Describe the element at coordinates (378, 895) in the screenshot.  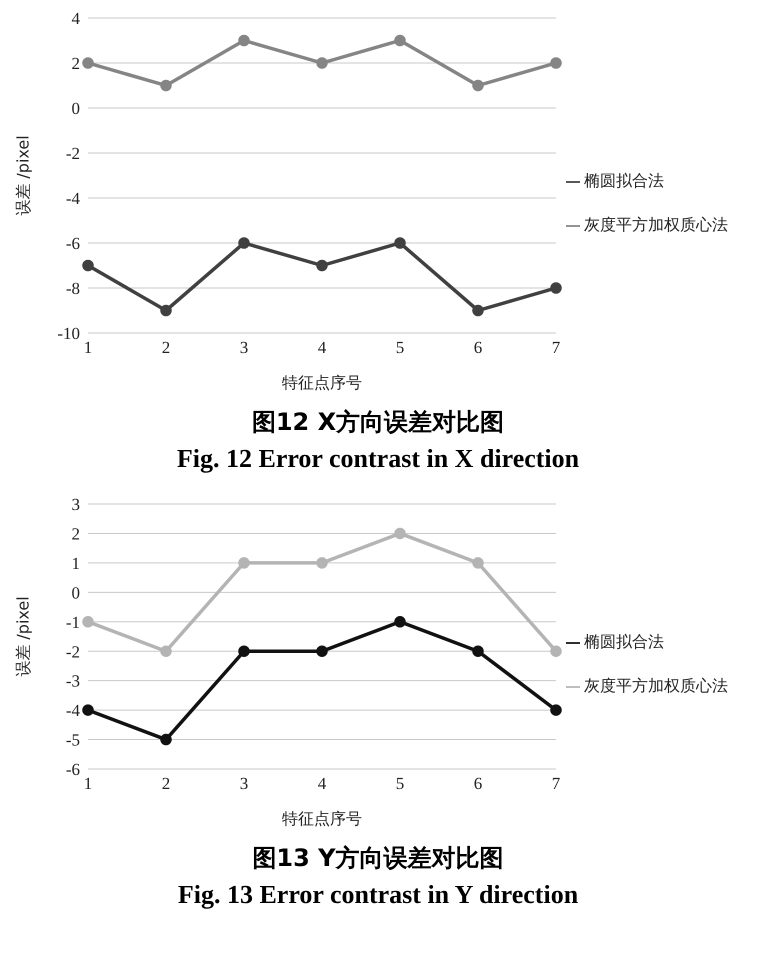
I see `text: Fig. 13 Error contrast in Y direction` at that location.